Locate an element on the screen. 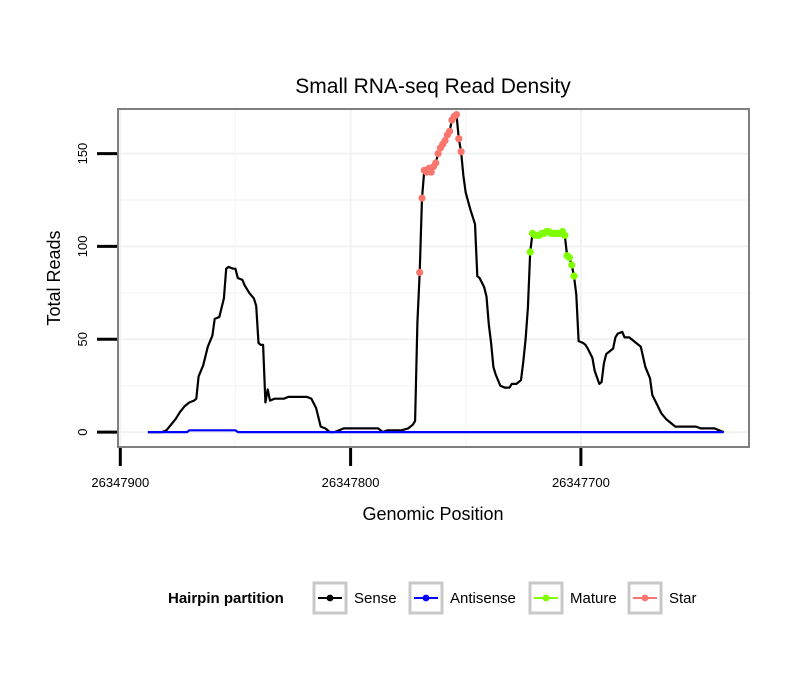 This screenshot has width=810, height=690. legend-label: Mature is located at coordinates (593, 598).